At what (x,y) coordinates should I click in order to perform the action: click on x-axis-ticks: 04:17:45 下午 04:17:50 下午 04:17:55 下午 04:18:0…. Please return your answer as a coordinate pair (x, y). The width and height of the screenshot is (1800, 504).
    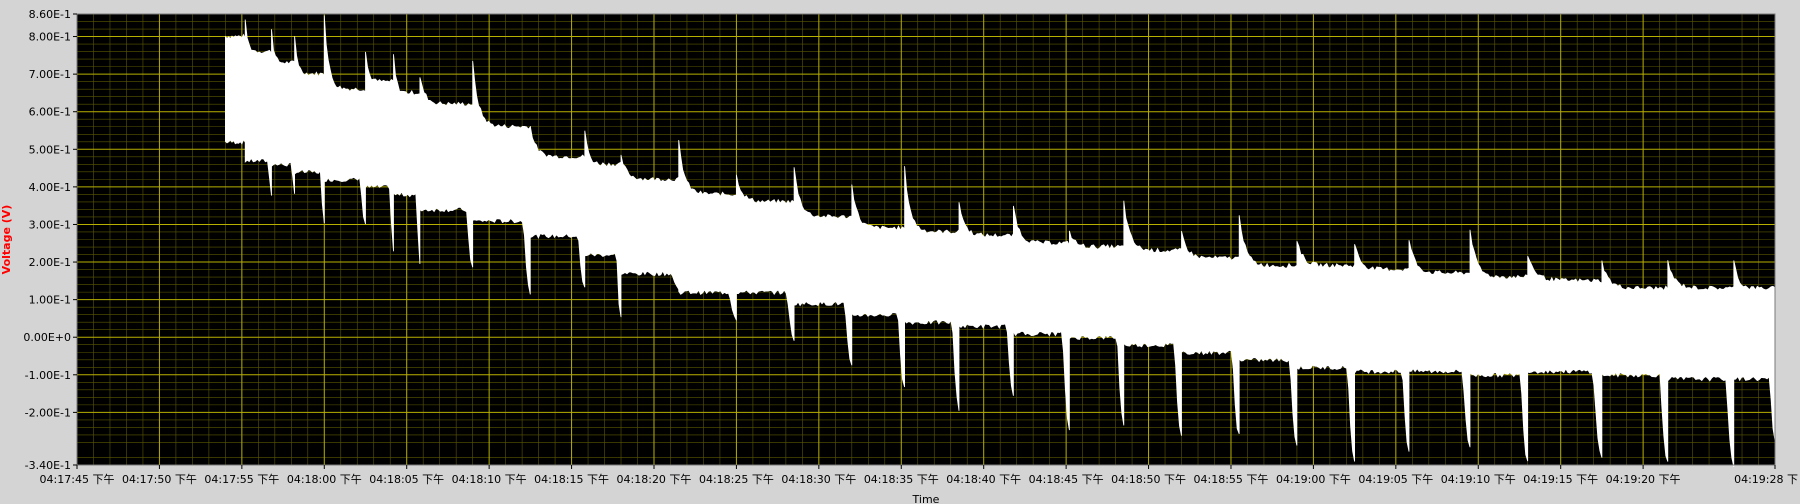
    Looking at the image, I should click on (919, 475).